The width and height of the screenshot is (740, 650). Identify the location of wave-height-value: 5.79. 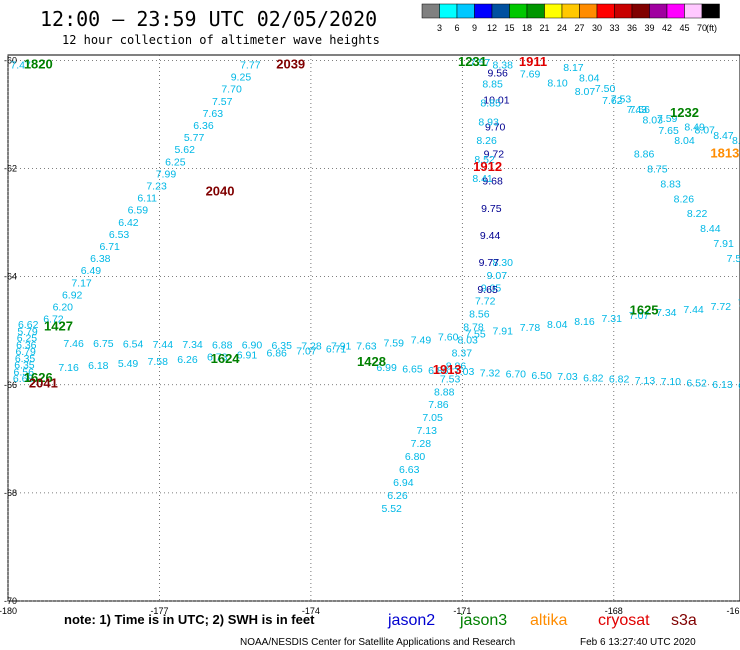
(27, 332).